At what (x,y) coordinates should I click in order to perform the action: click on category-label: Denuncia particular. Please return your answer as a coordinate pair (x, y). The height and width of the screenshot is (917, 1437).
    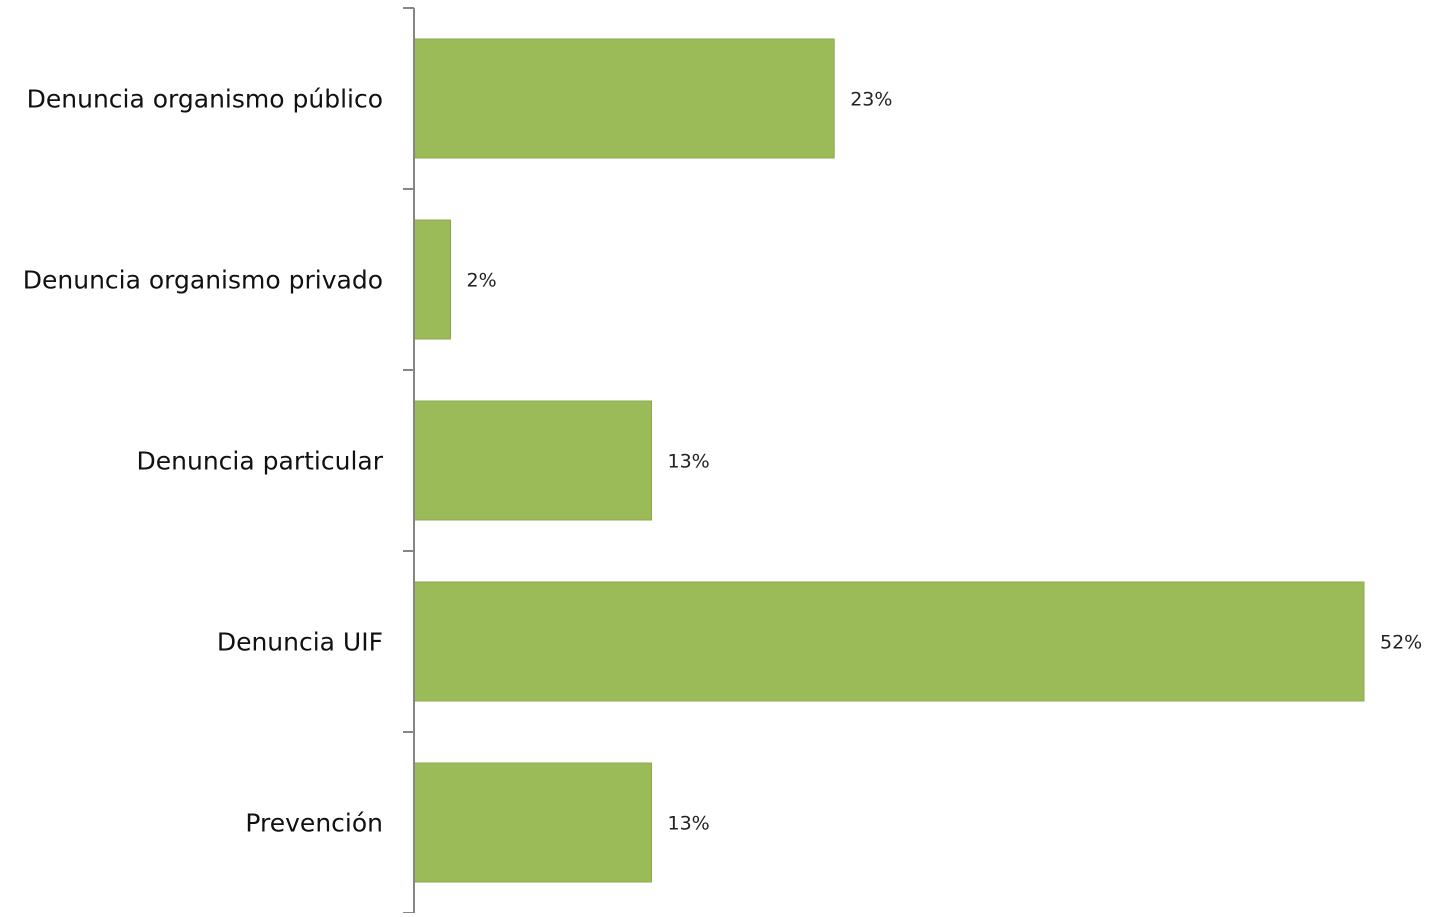
    Looking at the image, I should click on (260, 461).